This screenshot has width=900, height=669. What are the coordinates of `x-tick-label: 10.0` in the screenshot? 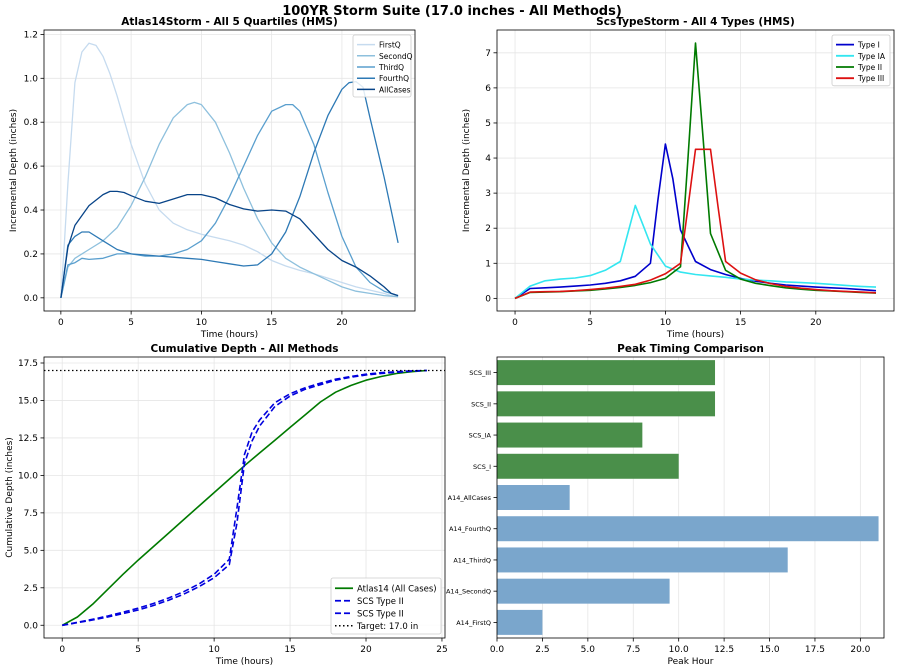 It's located at (679, 650).